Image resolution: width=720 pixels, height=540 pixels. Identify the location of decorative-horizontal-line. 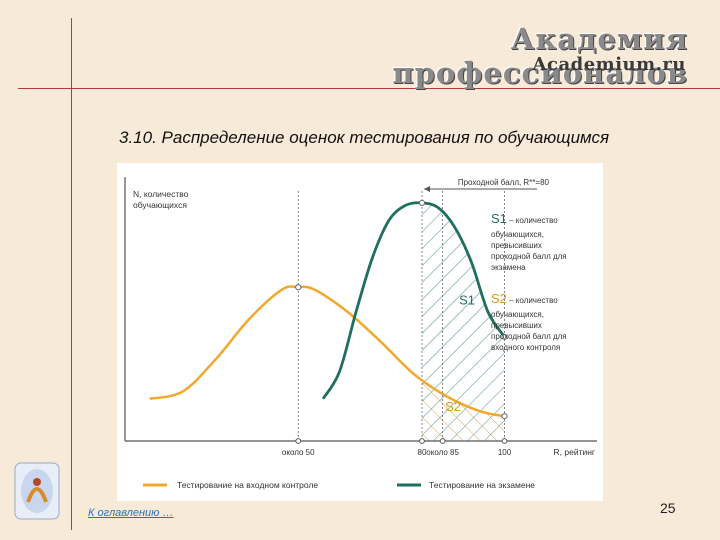
(369, 88).